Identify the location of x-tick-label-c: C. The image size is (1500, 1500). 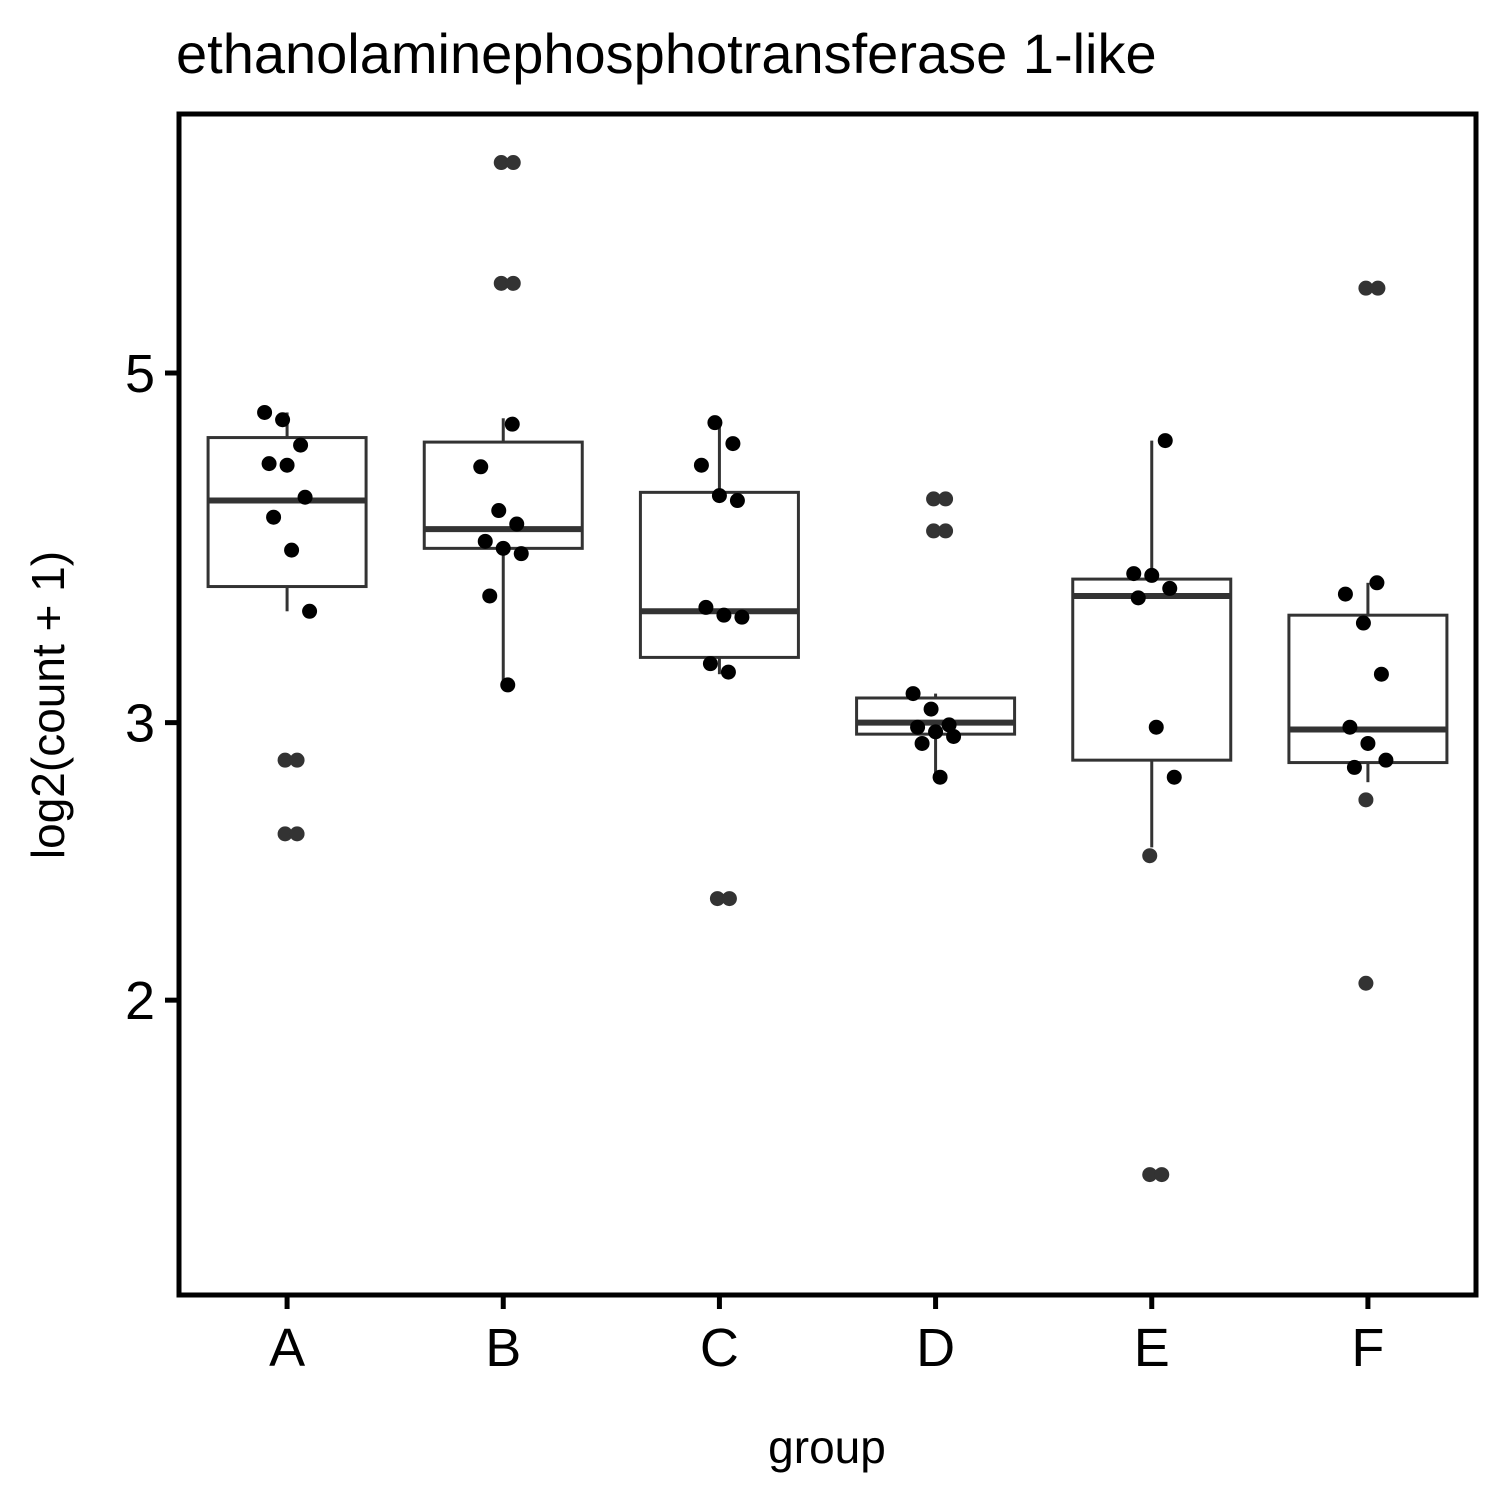
(719, 1348).